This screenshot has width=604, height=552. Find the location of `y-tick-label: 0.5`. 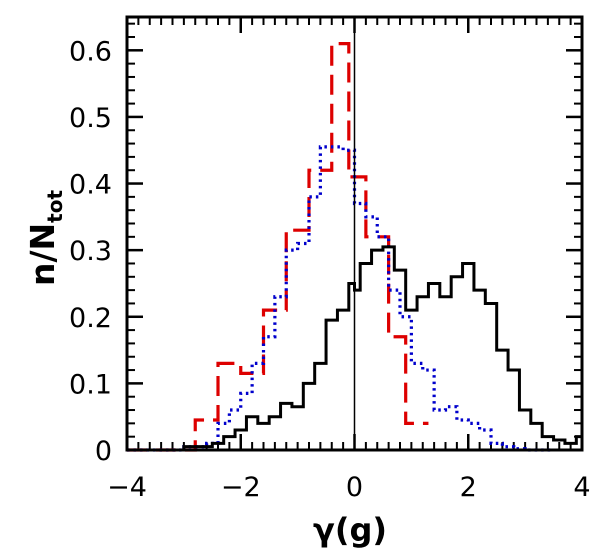

y-tick-label: 0.5 is located at coordinates (90, 118).